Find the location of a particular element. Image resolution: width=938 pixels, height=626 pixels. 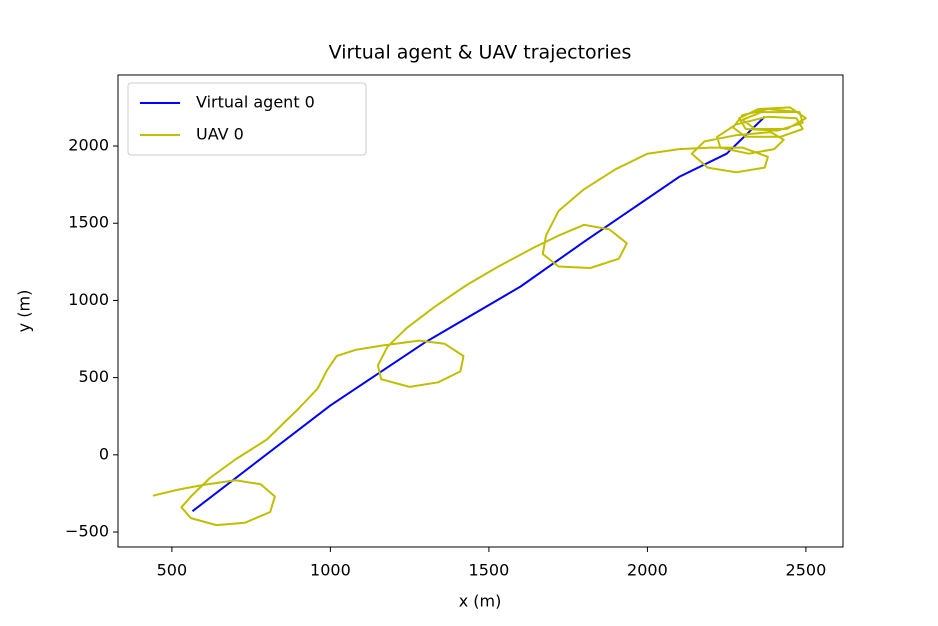

x-tick-label: 1500 is located at coordinates (489, 570).